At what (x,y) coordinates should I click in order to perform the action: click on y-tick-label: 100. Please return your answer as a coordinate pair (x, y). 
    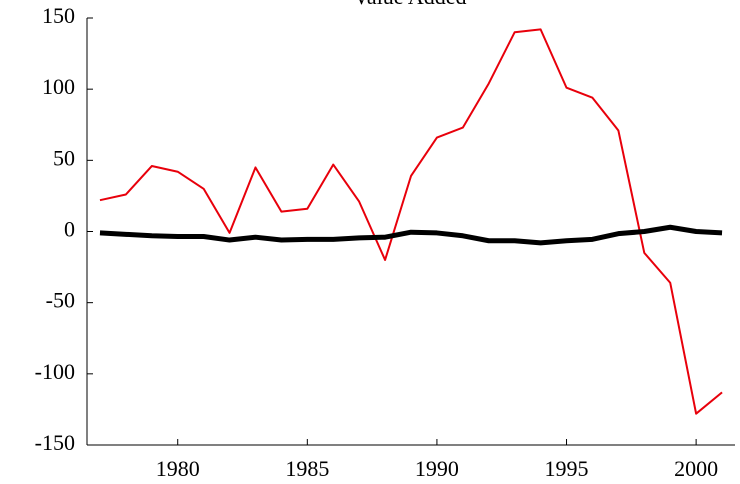
    Looking at the image, I should click on (58, 86).